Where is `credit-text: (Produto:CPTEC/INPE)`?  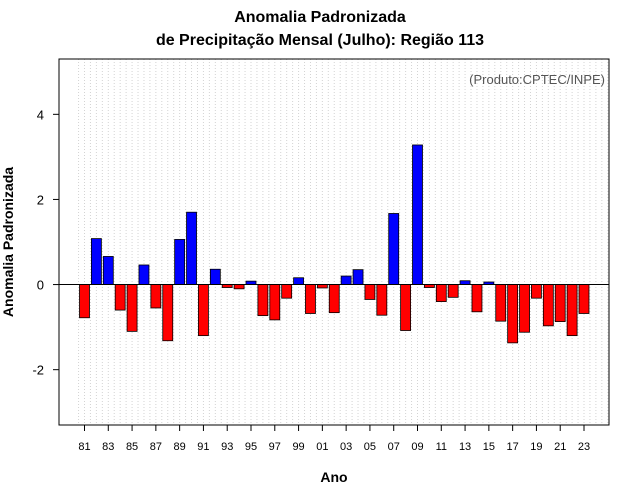 credit-text: (Produto:CPTEC/INPE) is located at coordinates (537, 79).